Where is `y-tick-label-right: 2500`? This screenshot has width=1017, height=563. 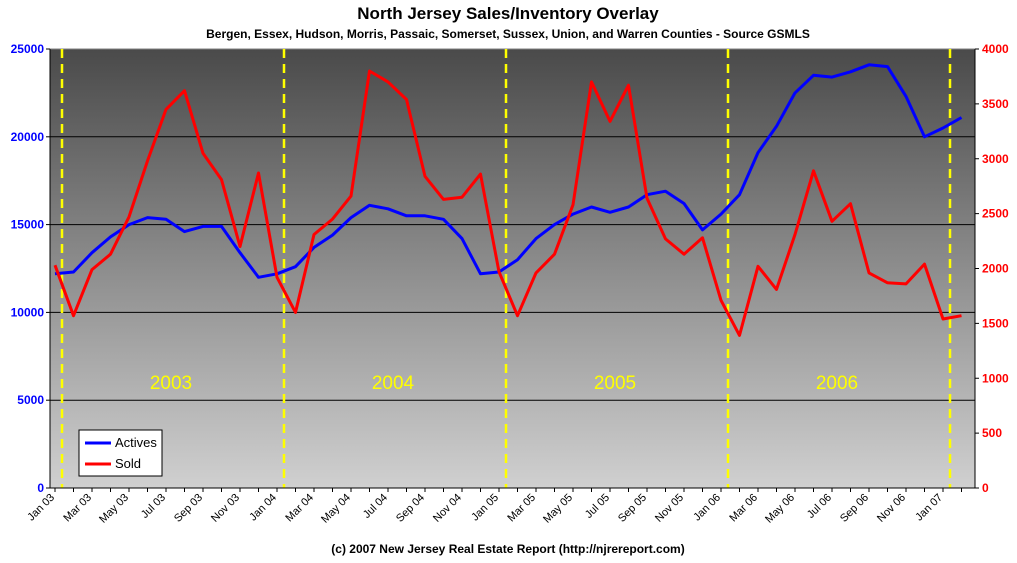 y-tick-label-right: 2500 is located at coordinates (995, 214).